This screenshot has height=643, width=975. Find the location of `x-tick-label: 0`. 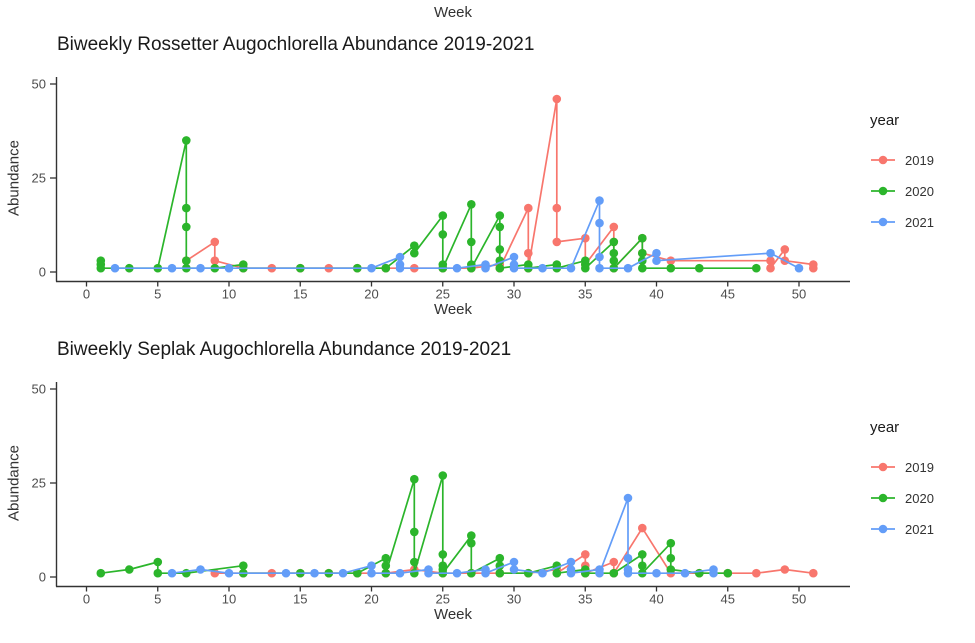

x-tick-label: 0 is located at coordinates (86, 599).